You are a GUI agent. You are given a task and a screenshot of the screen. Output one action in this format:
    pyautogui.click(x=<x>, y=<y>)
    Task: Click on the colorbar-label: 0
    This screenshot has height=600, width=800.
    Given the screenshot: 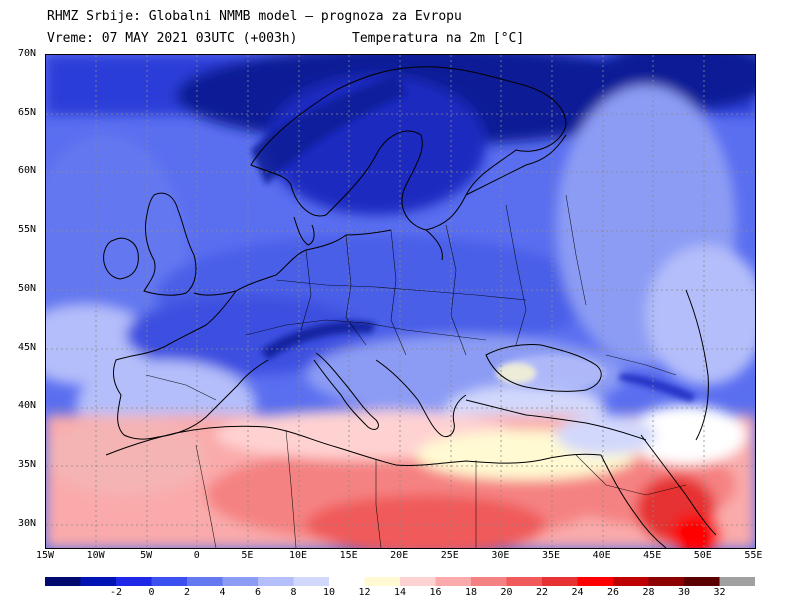 What is the action you would take?
    pyautogui.click(x=151, y=592)
    